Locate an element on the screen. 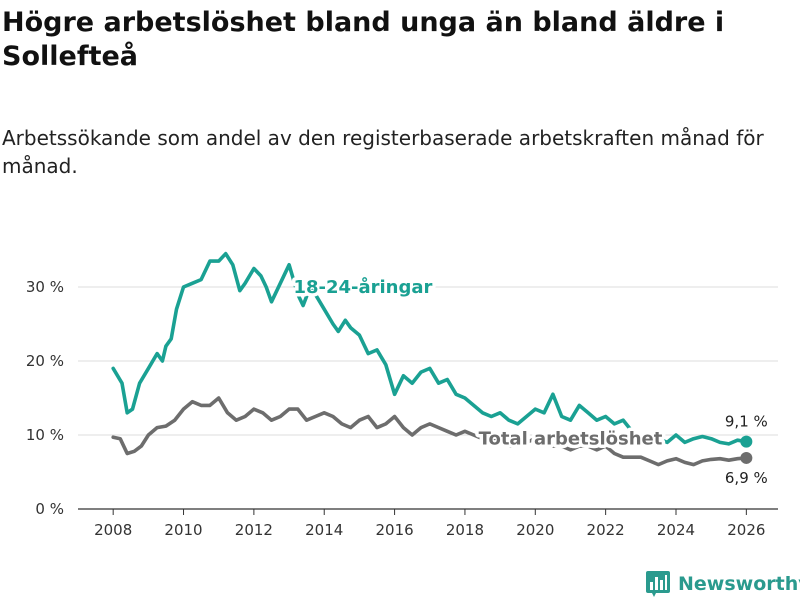 The image size is (800, 600). y-axis: 0 % 10 % 20 % 30 % is located at coordinates (45, 398).